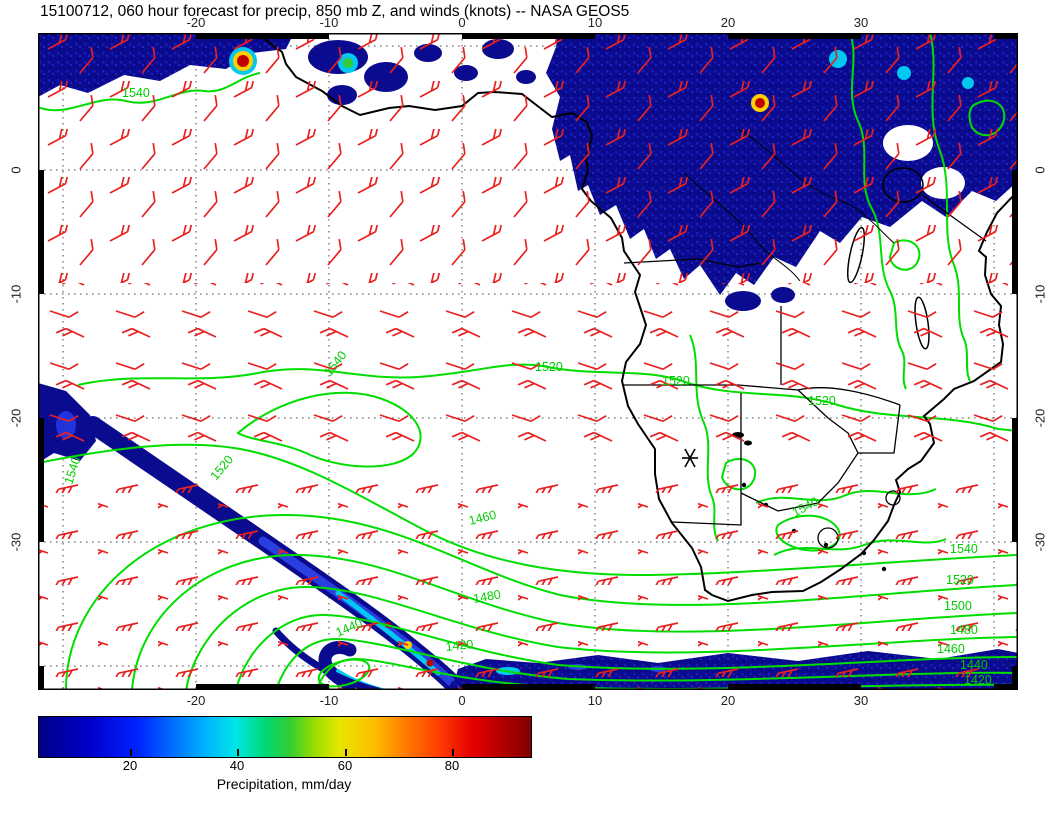  What do you see at coordinates (130, 765) in the screenshot?
I see `colorbar-tick-20: 20` at bounding box center [130, 765].